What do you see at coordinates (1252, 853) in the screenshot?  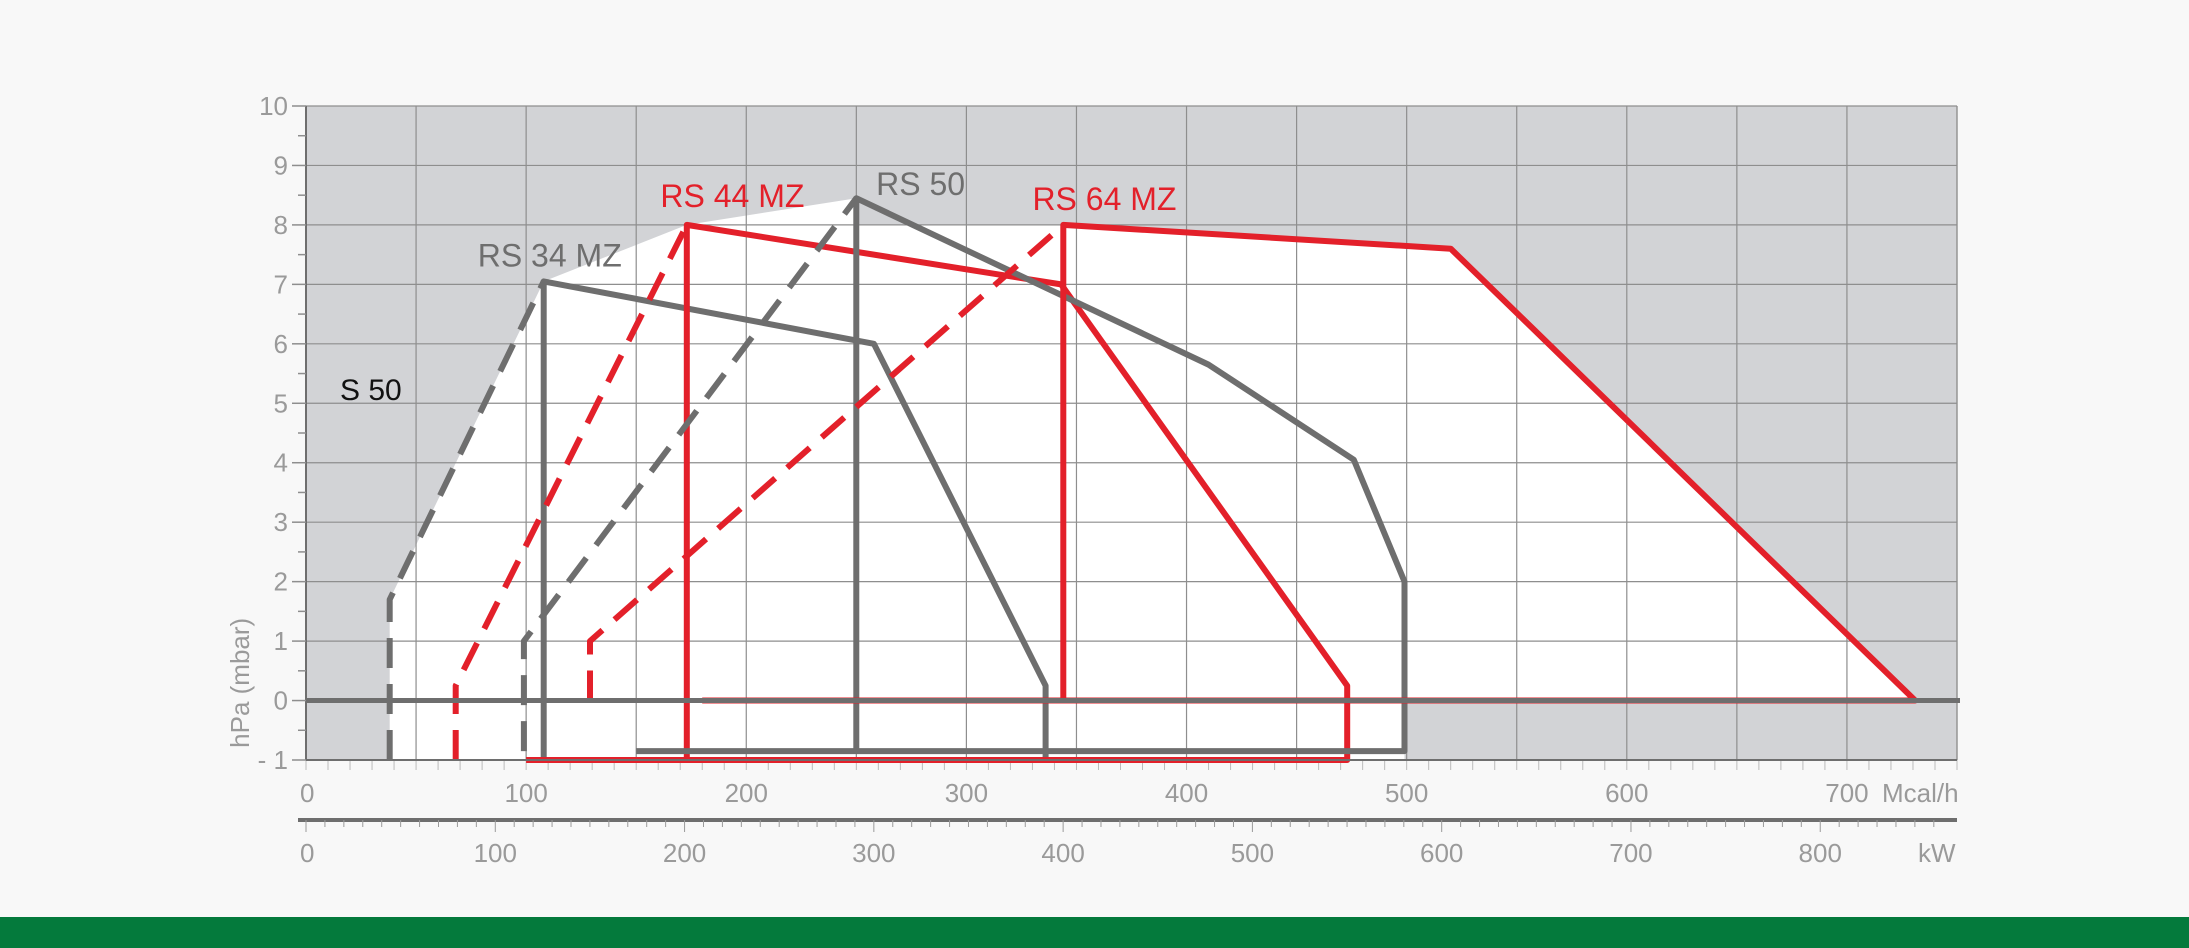 I see `kw-tick-label: 500` at bounding box center [1252, 853].